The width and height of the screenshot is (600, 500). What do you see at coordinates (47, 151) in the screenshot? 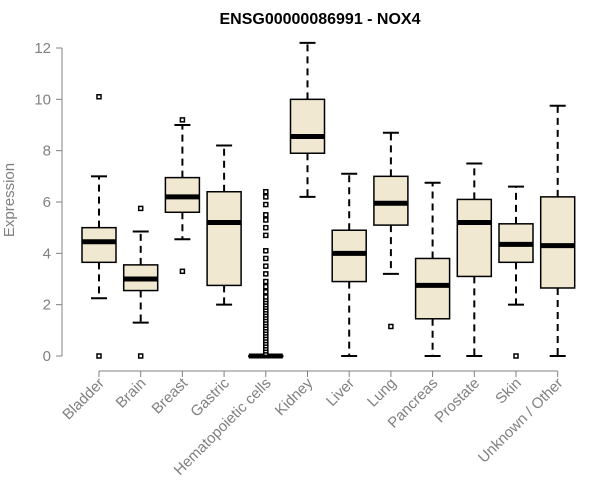
I see `y-tick-label: 8` at bounding box center [47, 151].